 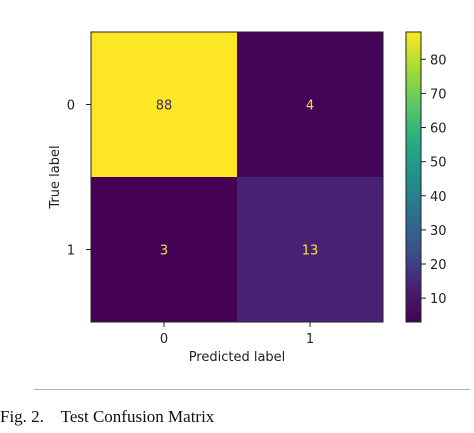 I want to click on cell-value-label: 88, so click(x=164, y=106).